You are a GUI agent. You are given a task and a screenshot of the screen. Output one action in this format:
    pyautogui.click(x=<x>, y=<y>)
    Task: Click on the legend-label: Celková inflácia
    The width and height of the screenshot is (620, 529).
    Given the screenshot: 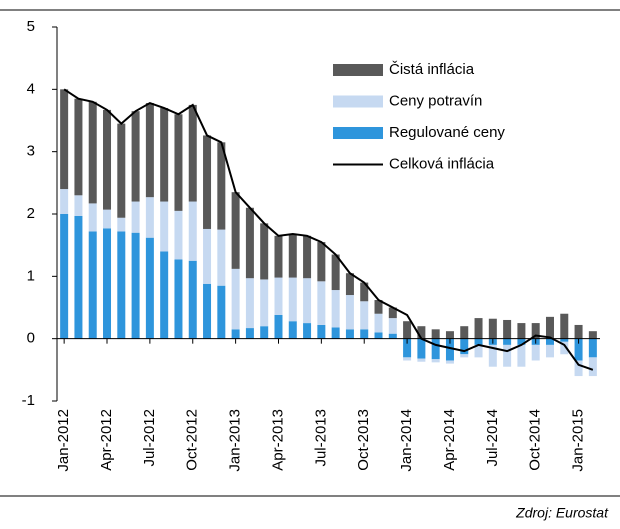 What is the action you would take?
    pyautogui.click(x=442, y=163)
    